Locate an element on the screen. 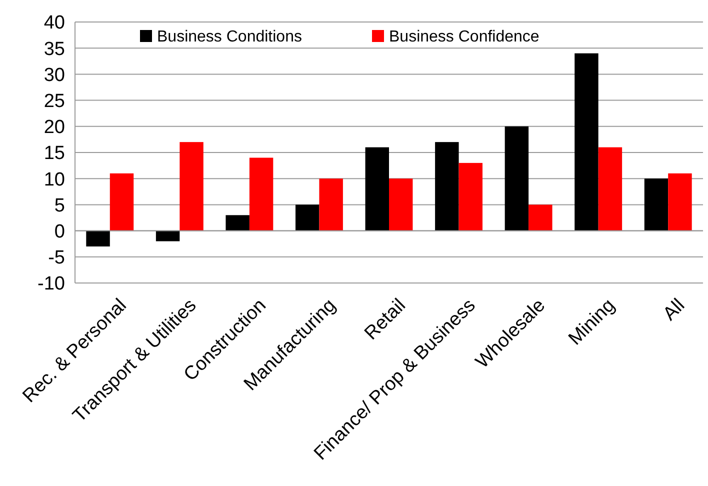 The height and width of the screenshot is (486, 708). x-tick-label: All is located at coordinates (674, 310).